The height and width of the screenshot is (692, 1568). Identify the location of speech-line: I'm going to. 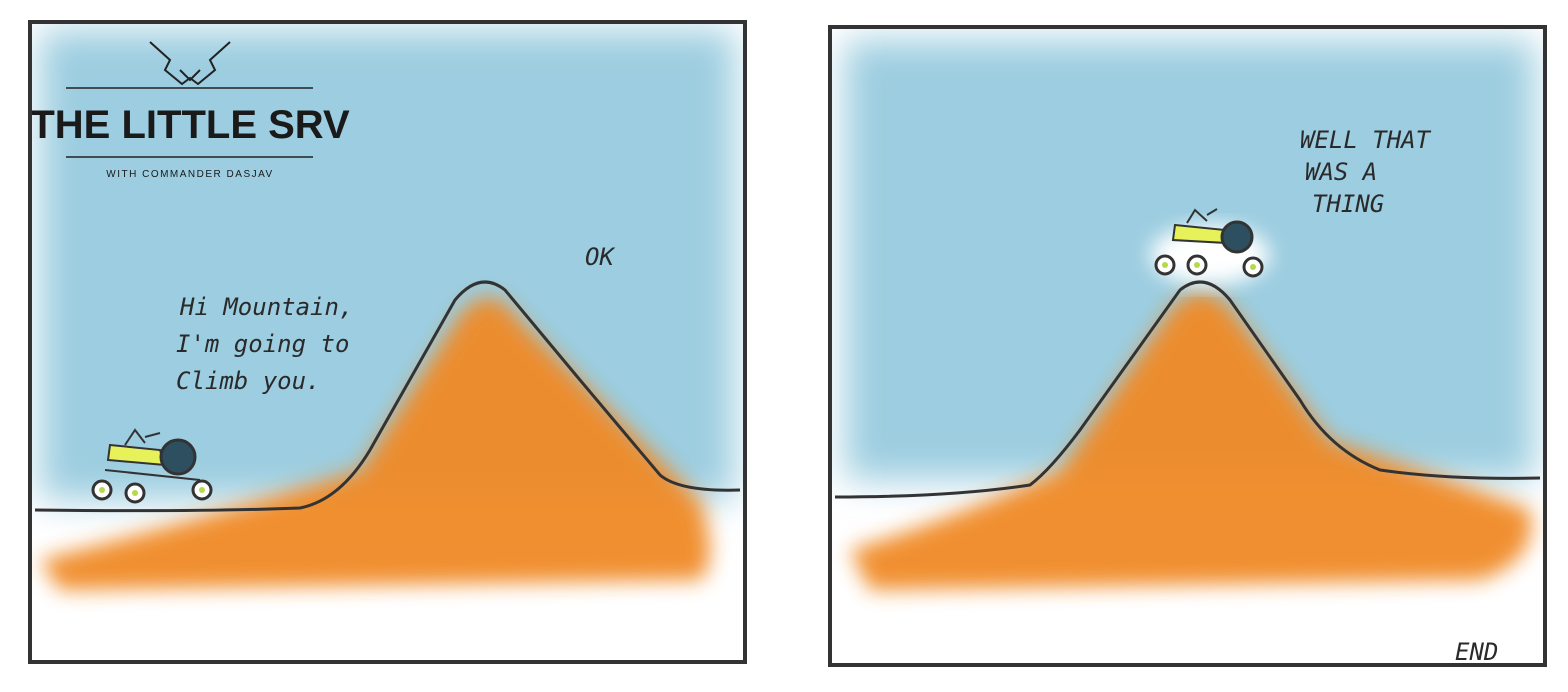
(262, 344).